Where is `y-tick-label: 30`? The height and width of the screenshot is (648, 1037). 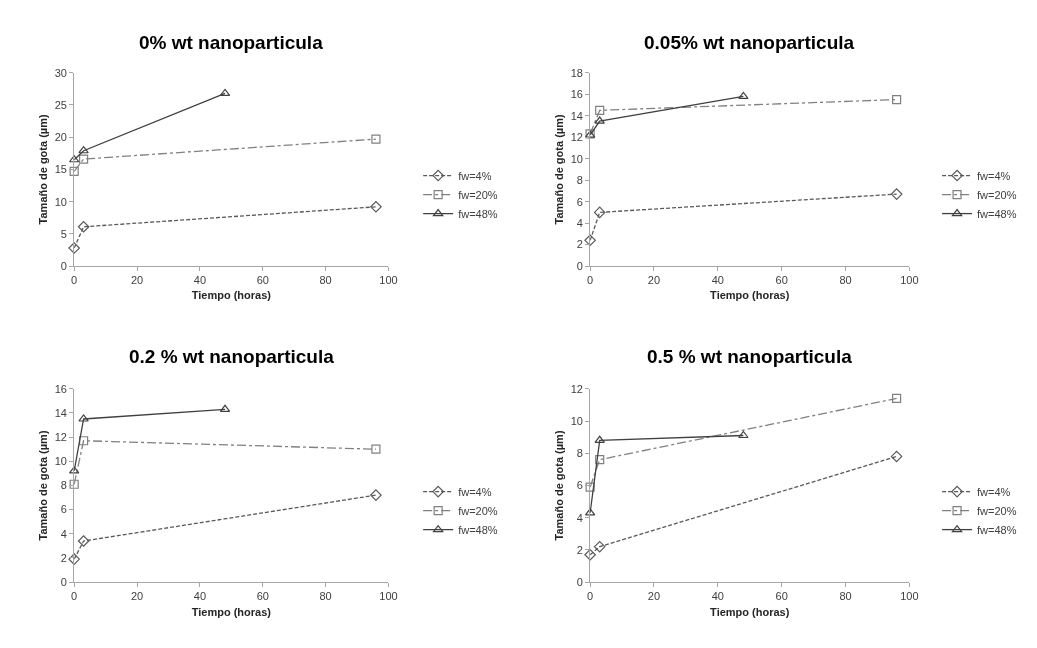 y-tick-label: 30 is located at coordinates (60, 72).